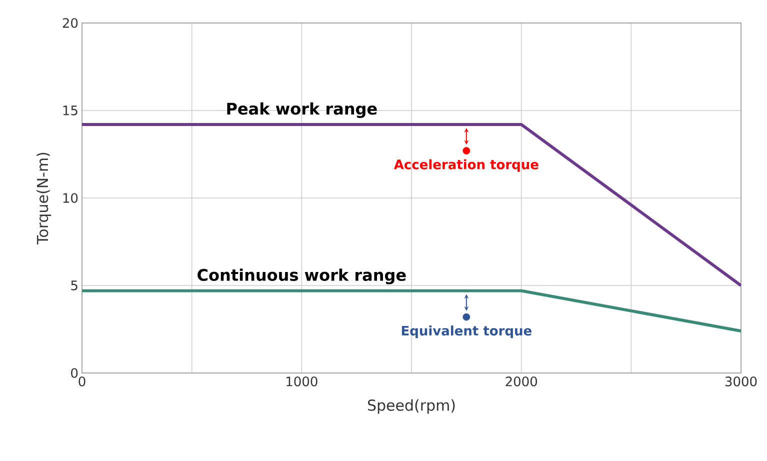 The width and height of the screenshot is (767, 461). Describe the element at coordinates (44, 198) in the screenshot. I see `y-axis-title: Torque(N-m)` at that location.